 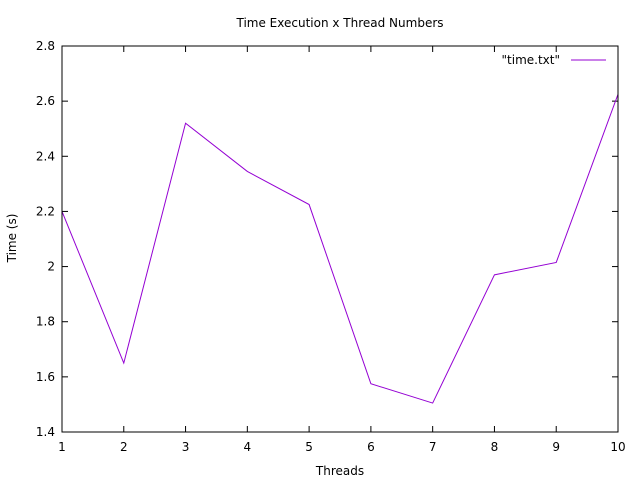 I want to click on x-tick-label: 4, so click(x=248, y=447).